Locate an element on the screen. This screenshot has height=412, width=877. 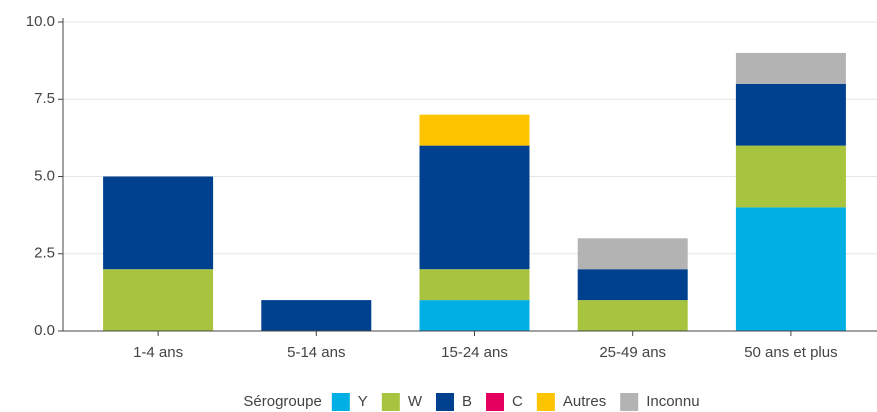
x-tick-label: 50 ans et plus is located at coordinates (790, 352).